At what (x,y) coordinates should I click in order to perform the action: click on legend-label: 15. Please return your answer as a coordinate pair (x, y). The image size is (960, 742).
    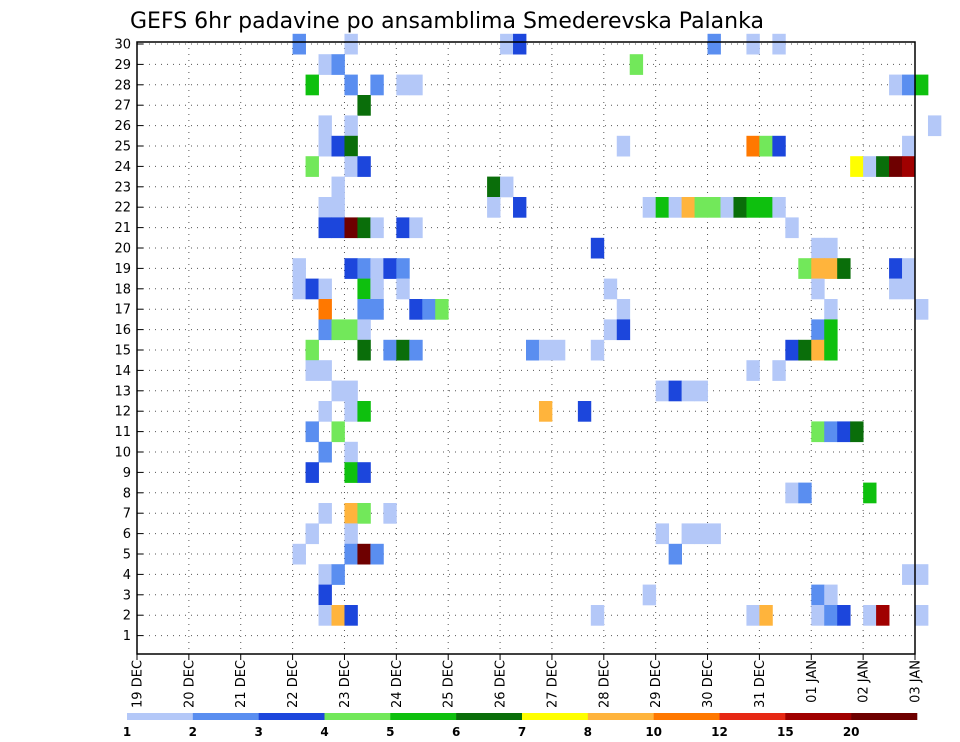
    Looking at the image, I should click on (785, 732).